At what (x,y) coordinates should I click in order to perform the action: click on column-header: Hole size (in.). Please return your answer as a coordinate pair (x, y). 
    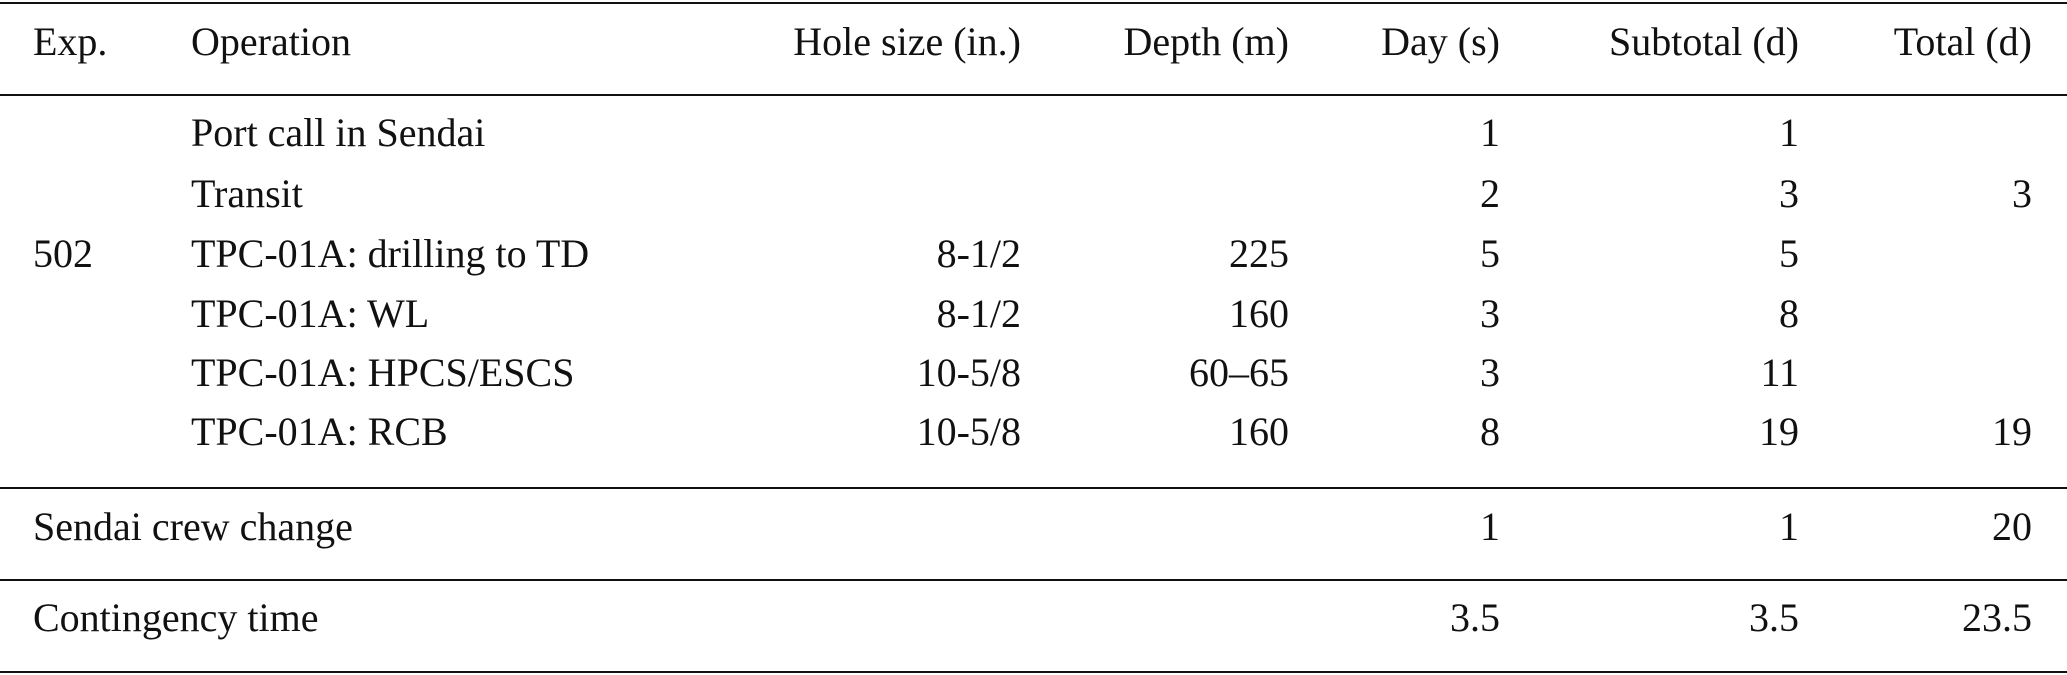
    Looking at the image, I should click on (907, 41).